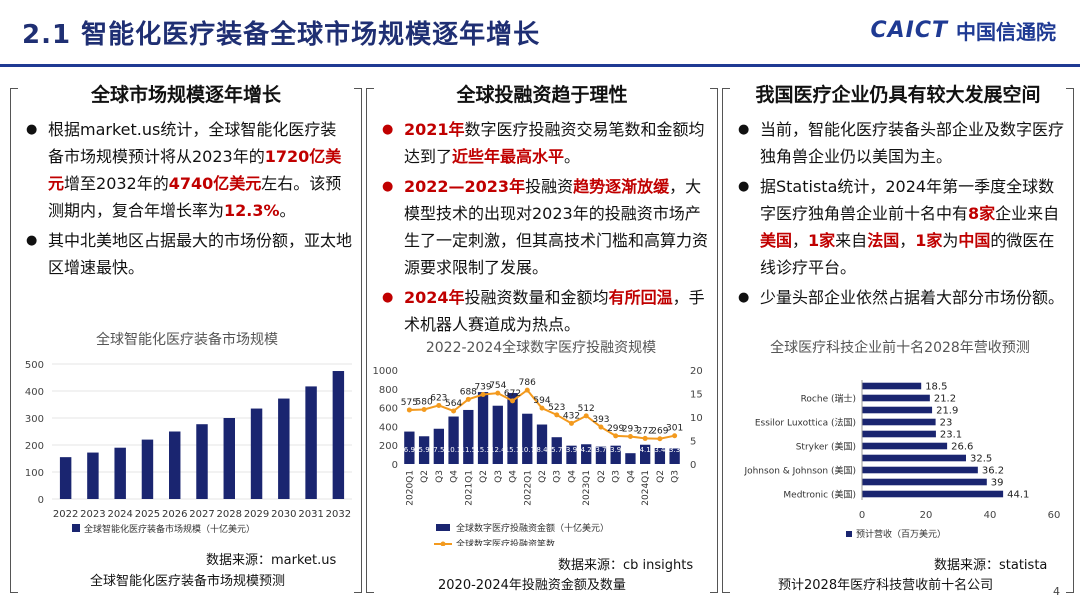  What do you see at coordinates (34, 365) in the screenshot?
I see `y-tick-label: 500` at bounding box center [34, 365].